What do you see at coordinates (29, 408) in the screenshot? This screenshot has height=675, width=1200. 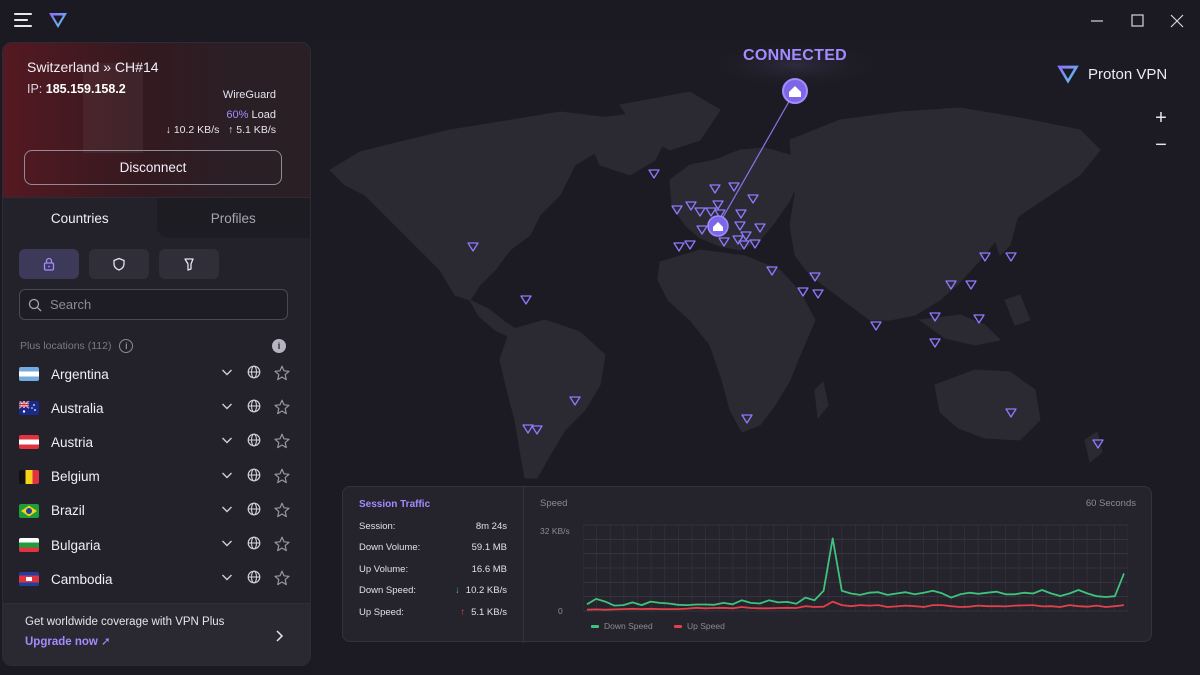 I see `australia-flag-icon` at bounding box center [29, 408].